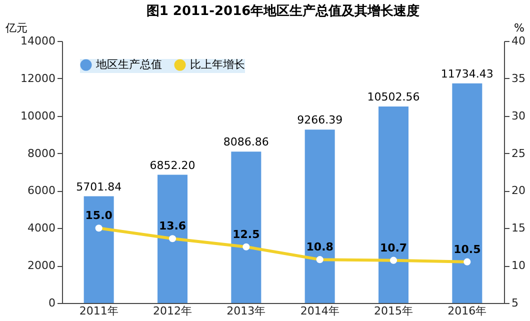  What do you see at coordinates (393, 97) in the screenshot?
I see `data-label: 10502.56` at bounding box center [393, 97].